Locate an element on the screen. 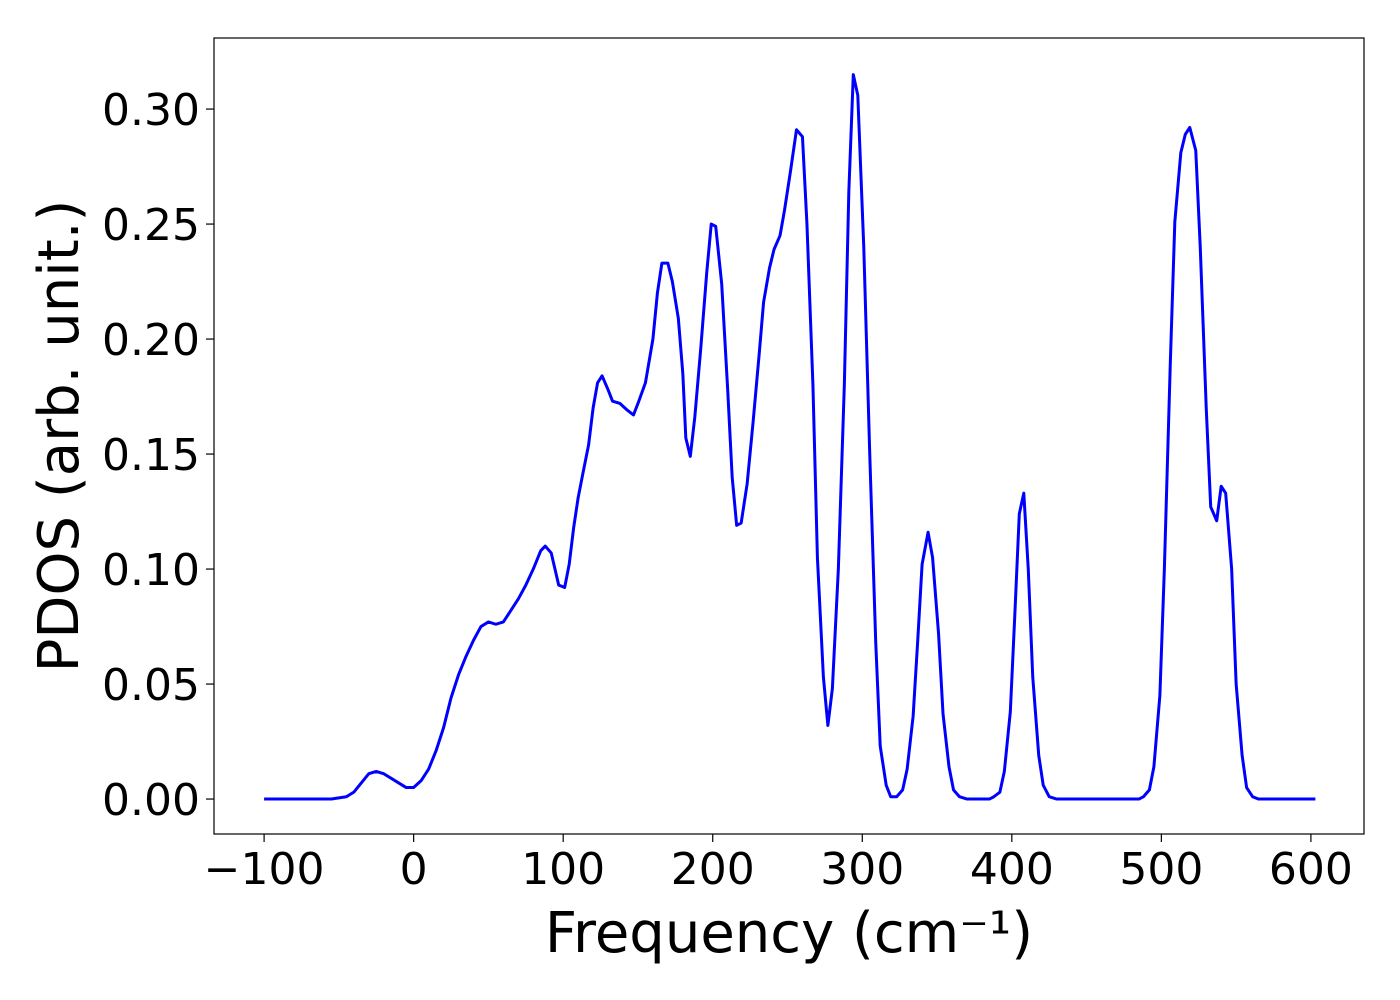 The width and height of the screenshot is (1400, 1000). y-tick-label: 0.20 is located at coordinates (151, 340).